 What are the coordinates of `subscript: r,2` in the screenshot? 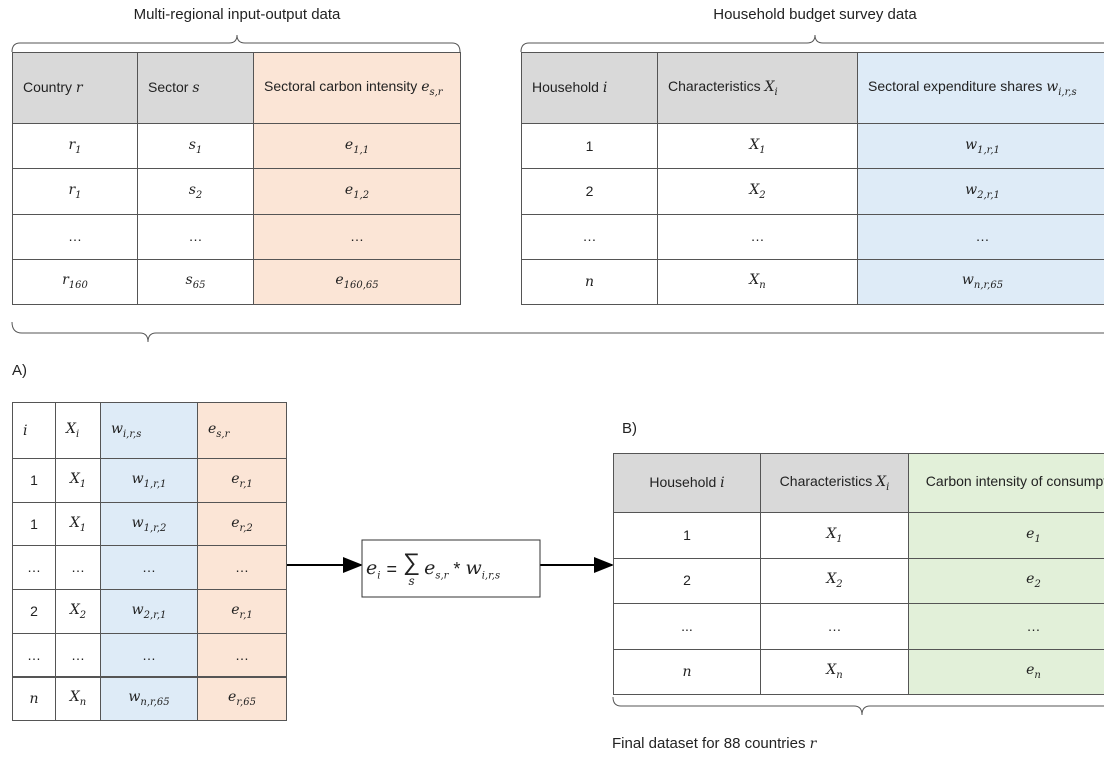 It's located at (246, 528).